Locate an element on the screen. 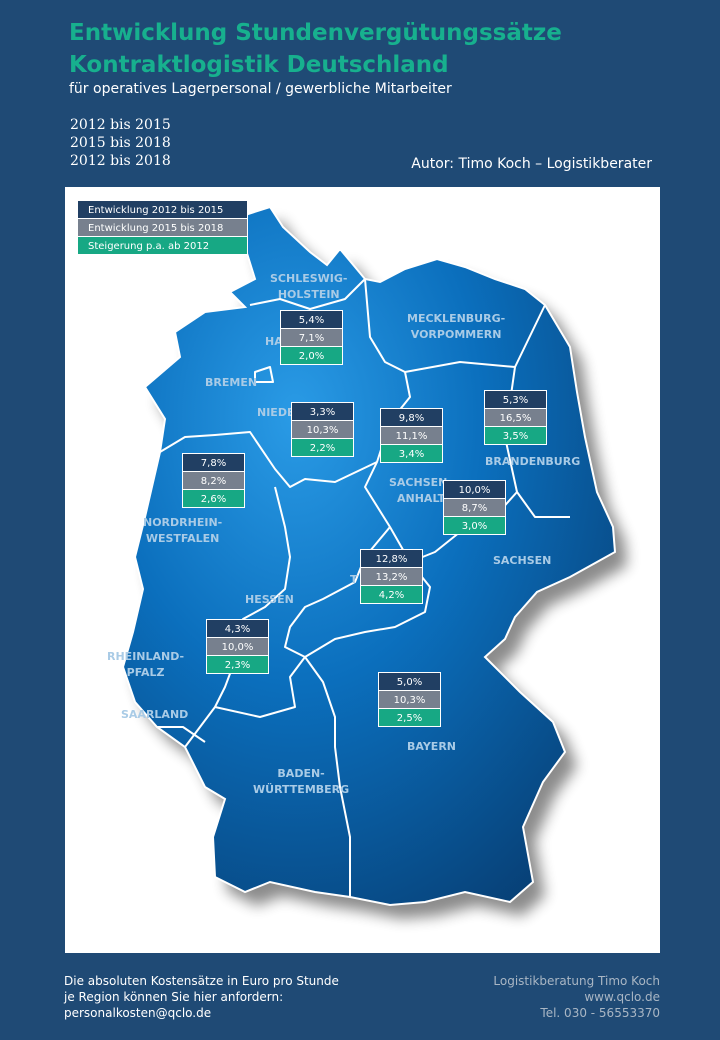 Image resolution: width=720 pixels, height=1040 pixels. state-label-rheinland-pfalz: RHEINLAND- PFALZ is located at coordinates (146, 664).